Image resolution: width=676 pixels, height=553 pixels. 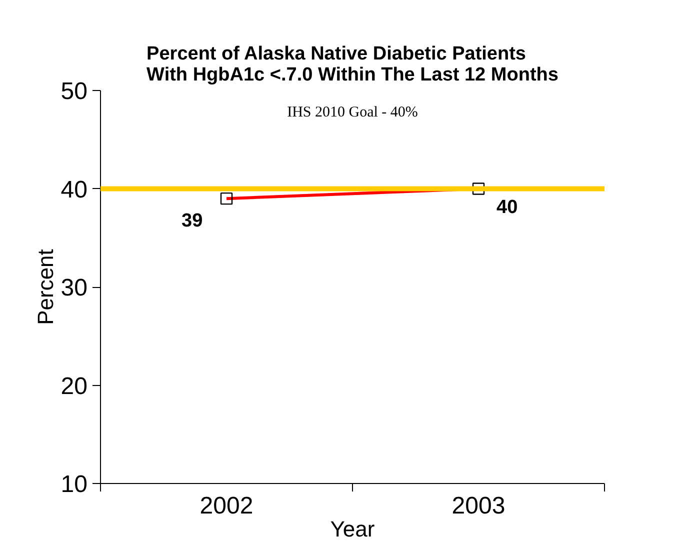 I want to click on y-tick-label: 50, so click(x=74, y=91).